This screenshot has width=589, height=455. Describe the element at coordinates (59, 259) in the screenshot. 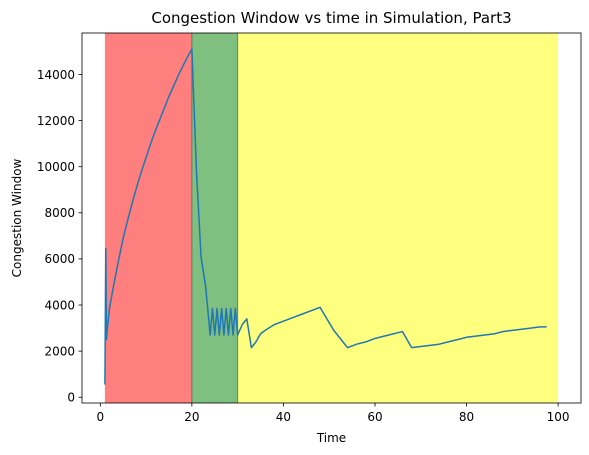

I see `y-tick-label: 6000` at that location.